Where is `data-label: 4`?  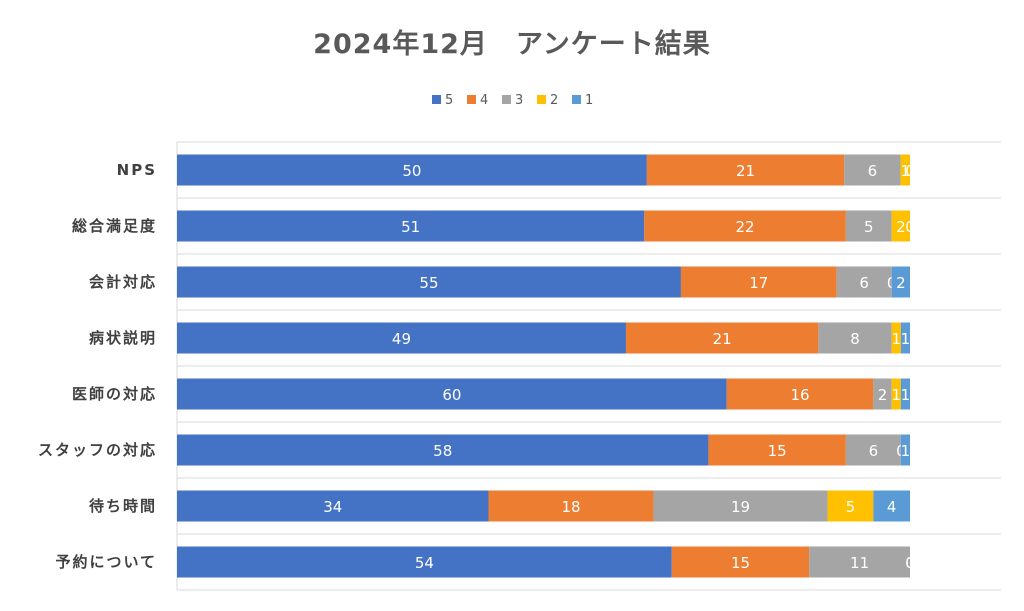
data-label: 4 is located at coordinates (892, 507).